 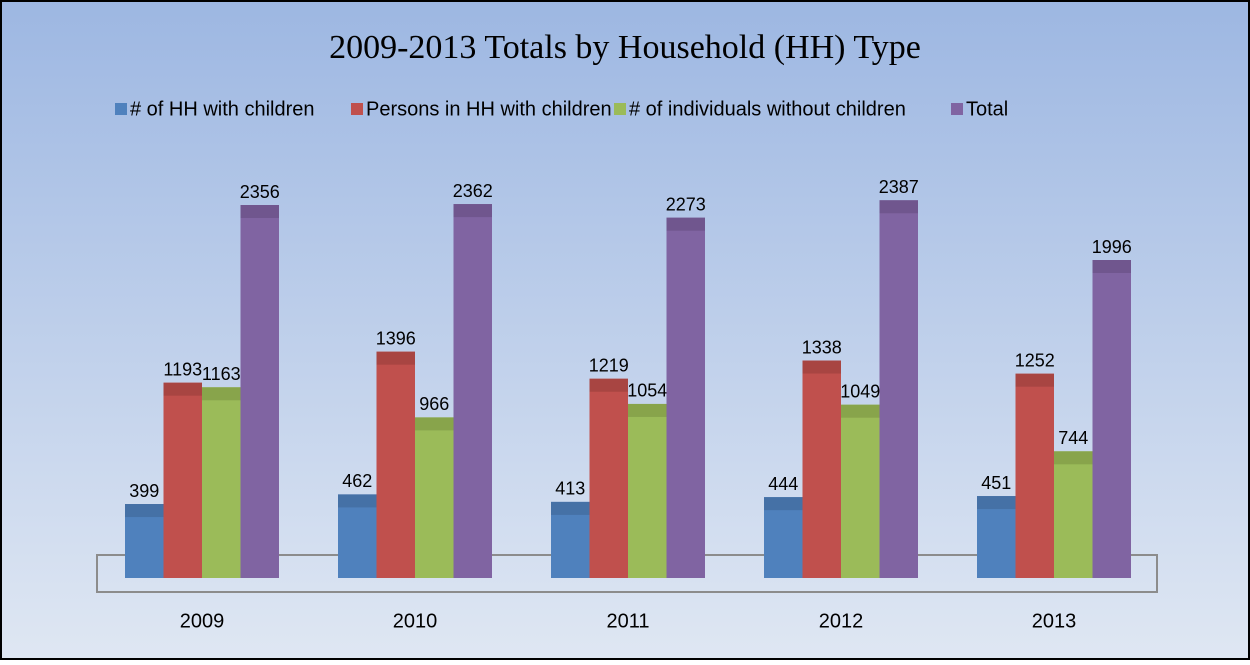 What do you see at coordinates (434, 404) in the screenshot?
I see `value-label: 966` at bounding box center [434, 404].